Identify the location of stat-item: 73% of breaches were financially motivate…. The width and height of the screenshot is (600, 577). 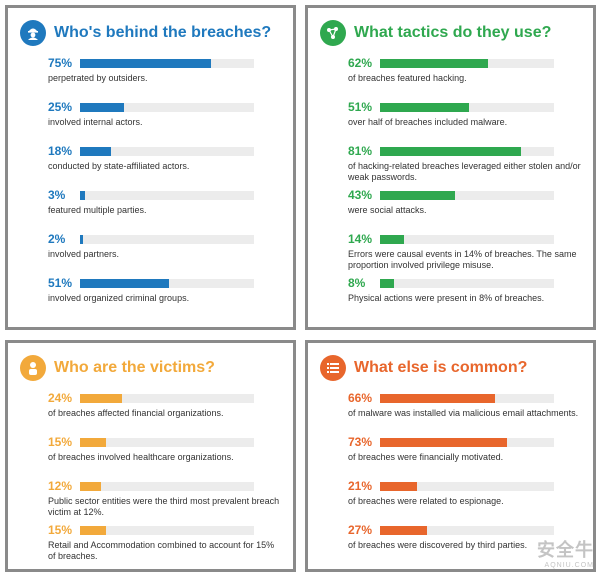
(450, 457).